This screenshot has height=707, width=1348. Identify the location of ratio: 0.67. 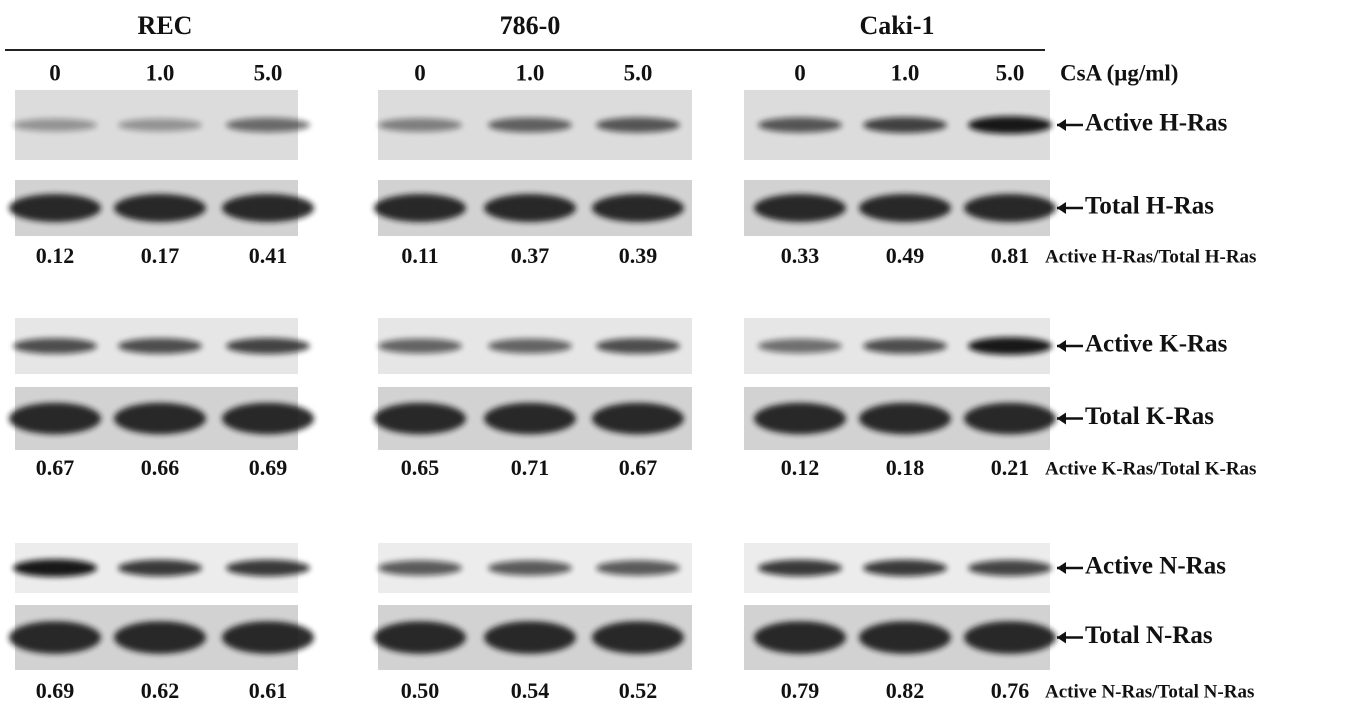
(55, 467).